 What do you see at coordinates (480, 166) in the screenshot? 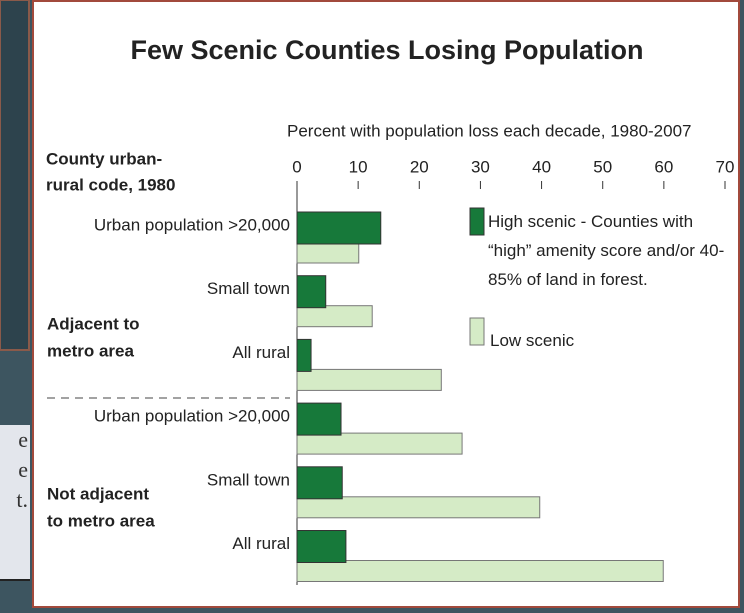
I see `x-tick-label: 30` at bounding box center [480, 166].